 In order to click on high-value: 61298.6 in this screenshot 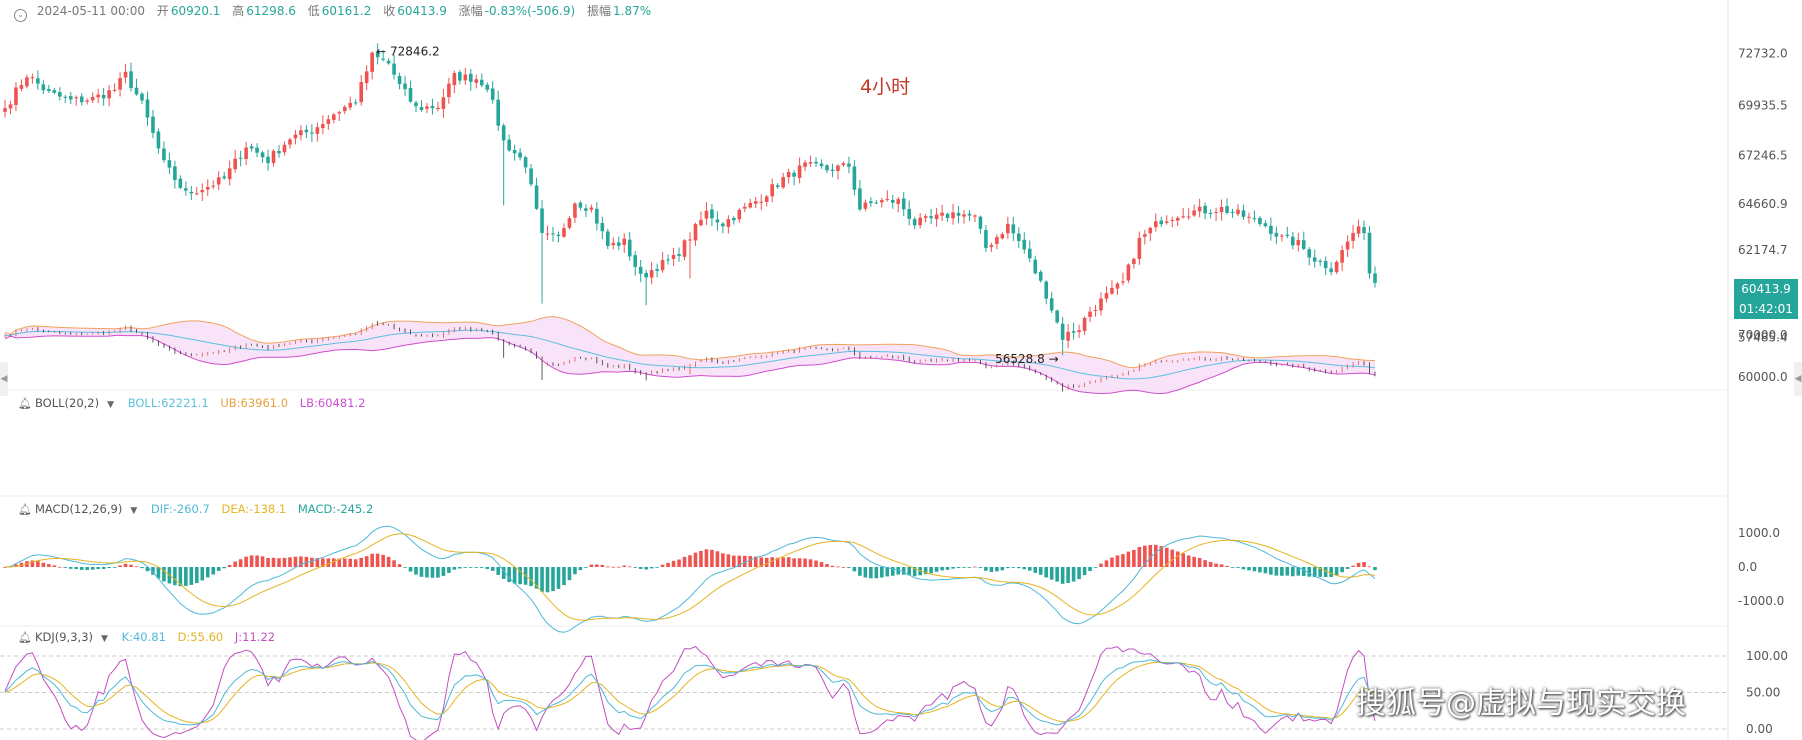, I will do `click(271, 11)`.